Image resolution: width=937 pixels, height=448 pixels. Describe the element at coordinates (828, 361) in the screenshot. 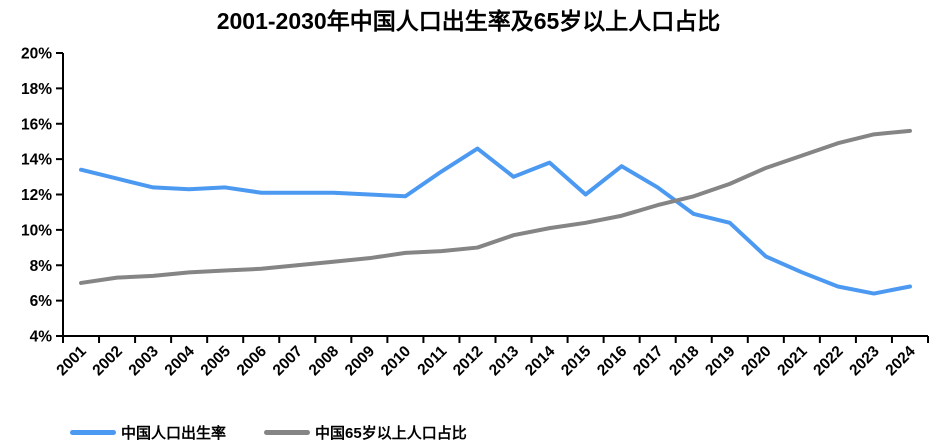

I see `x-axis-tick-label: 2022` at that location.